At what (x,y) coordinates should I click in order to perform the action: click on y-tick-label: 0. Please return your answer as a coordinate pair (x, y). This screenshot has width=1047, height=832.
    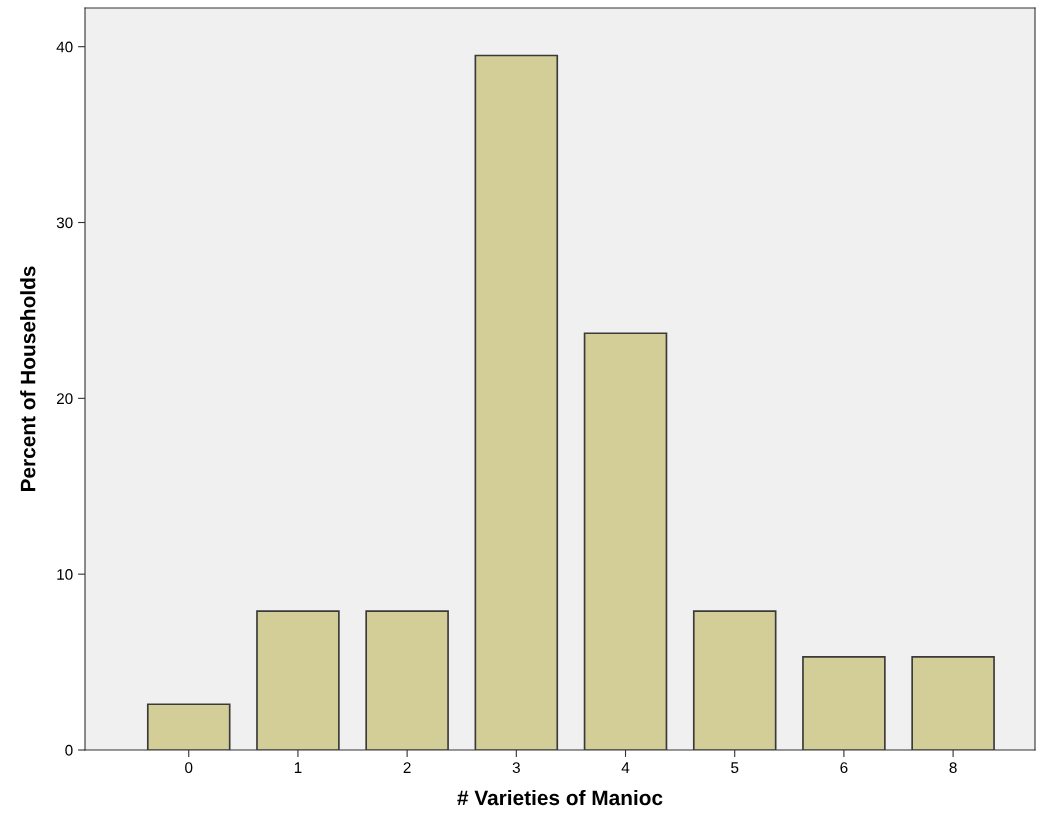
    Looking at the image, I should click on (69, 750).